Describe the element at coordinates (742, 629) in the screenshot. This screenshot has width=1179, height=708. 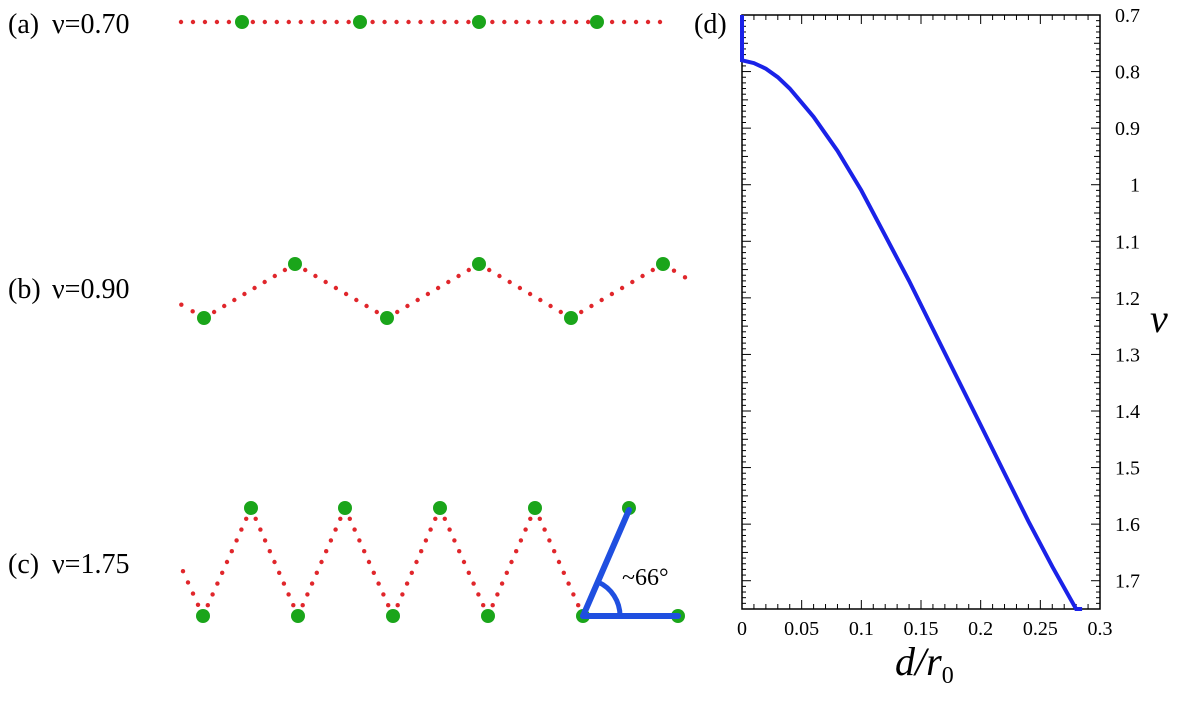
I see `x-tick-label: 0` at that location.